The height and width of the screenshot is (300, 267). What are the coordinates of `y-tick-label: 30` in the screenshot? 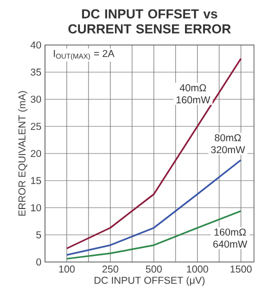 It's located at (36, 99).